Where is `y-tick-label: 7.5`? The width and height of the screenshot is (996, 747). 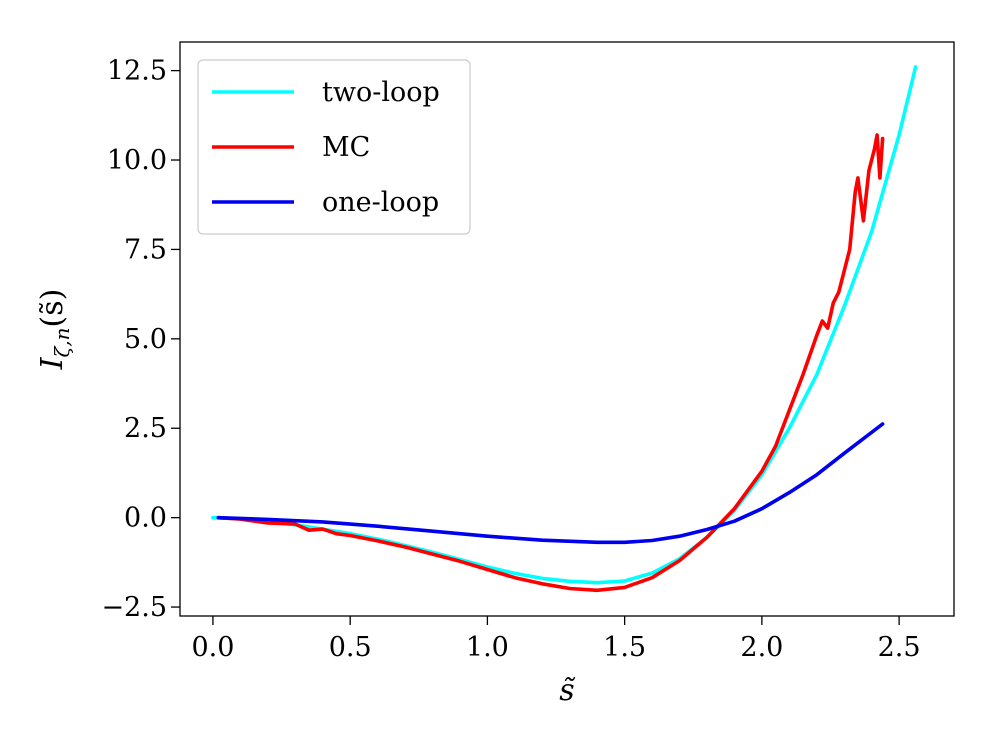
y-tick-label: 7.5 is located at coordinates (145, 249).